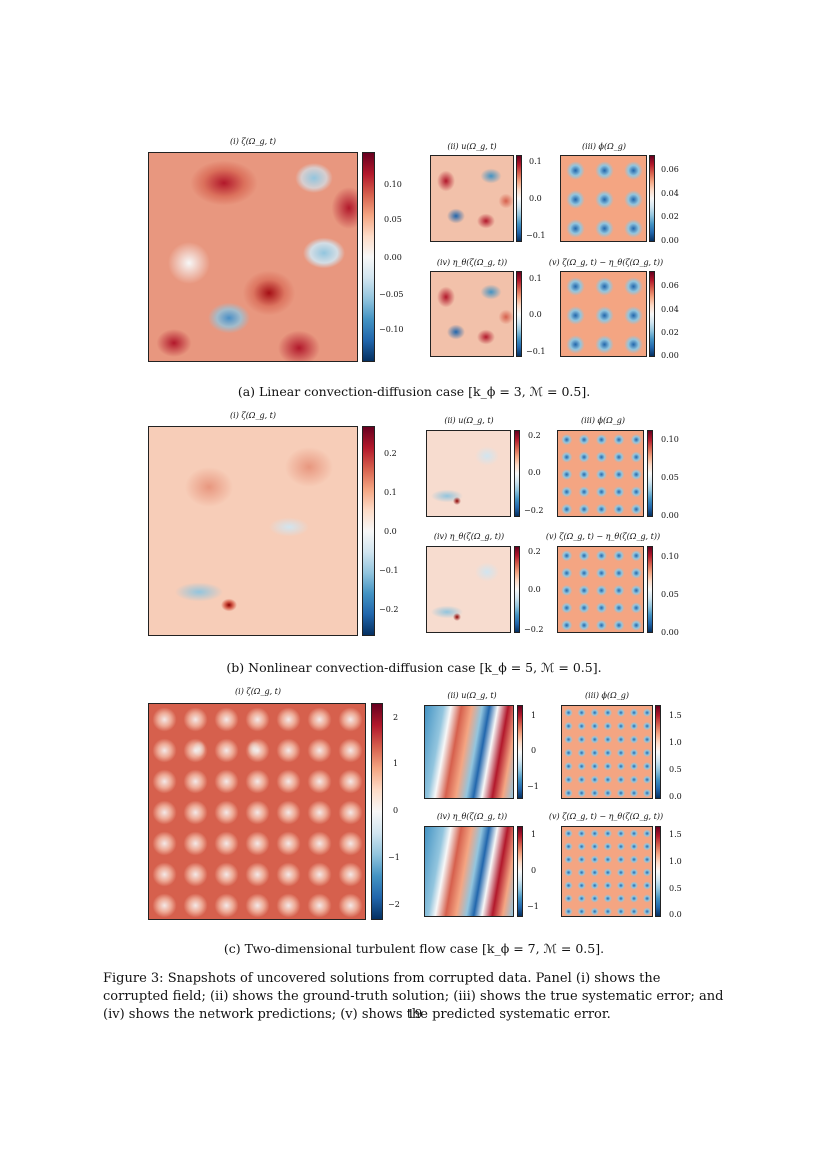 This screenshot has width=827, height=1169. I want to click on panel-a-sub-ii-colorbar, so click(519, 198).